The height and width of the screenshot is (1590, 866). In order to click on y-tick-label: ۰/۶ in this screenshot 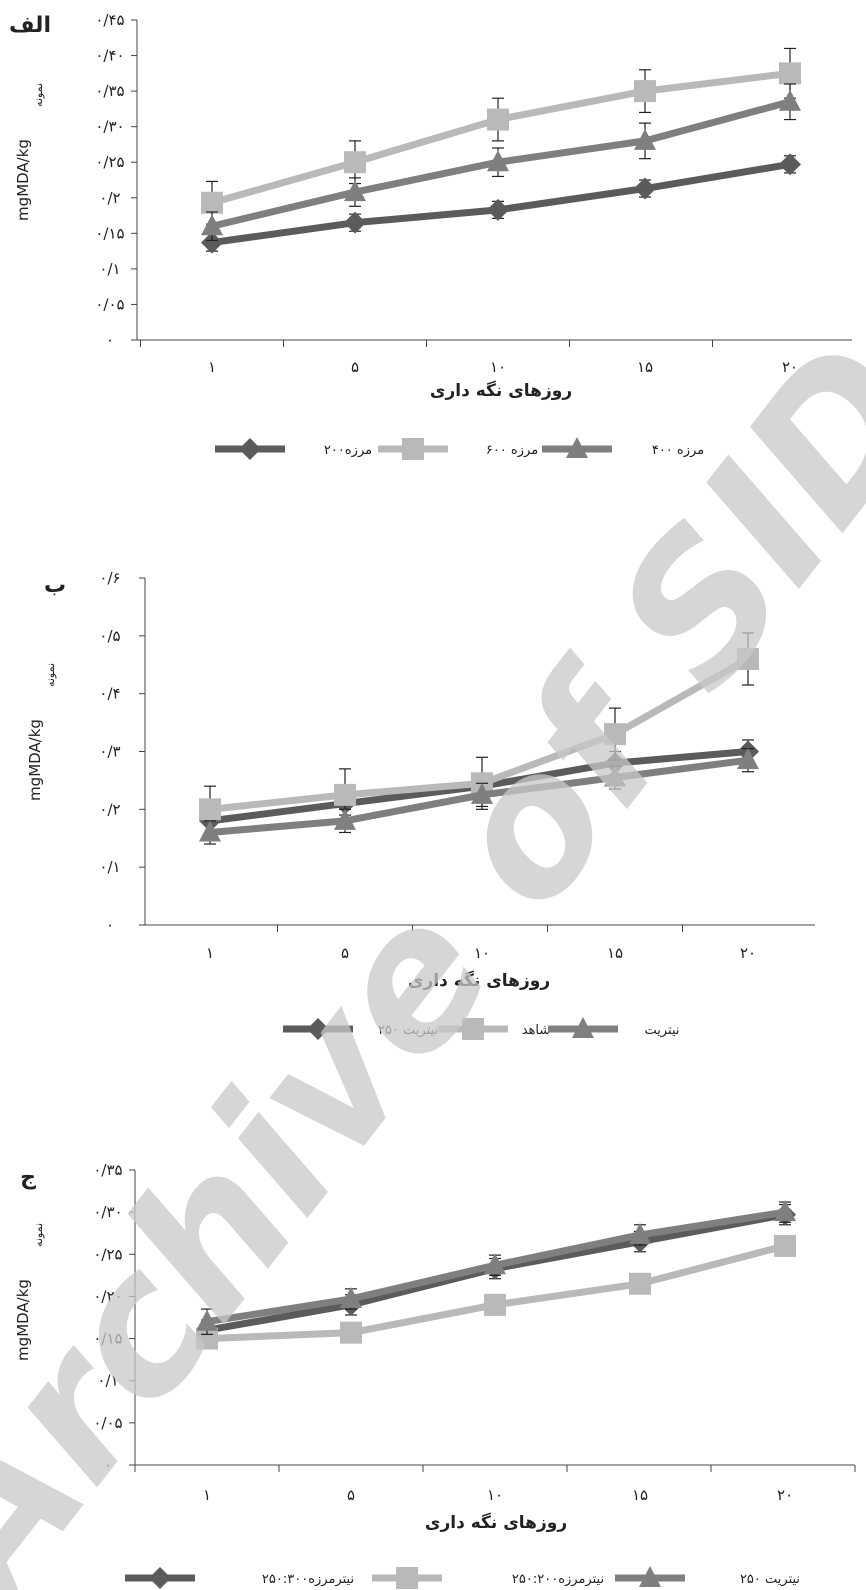, I will do `click(109, 578)`.